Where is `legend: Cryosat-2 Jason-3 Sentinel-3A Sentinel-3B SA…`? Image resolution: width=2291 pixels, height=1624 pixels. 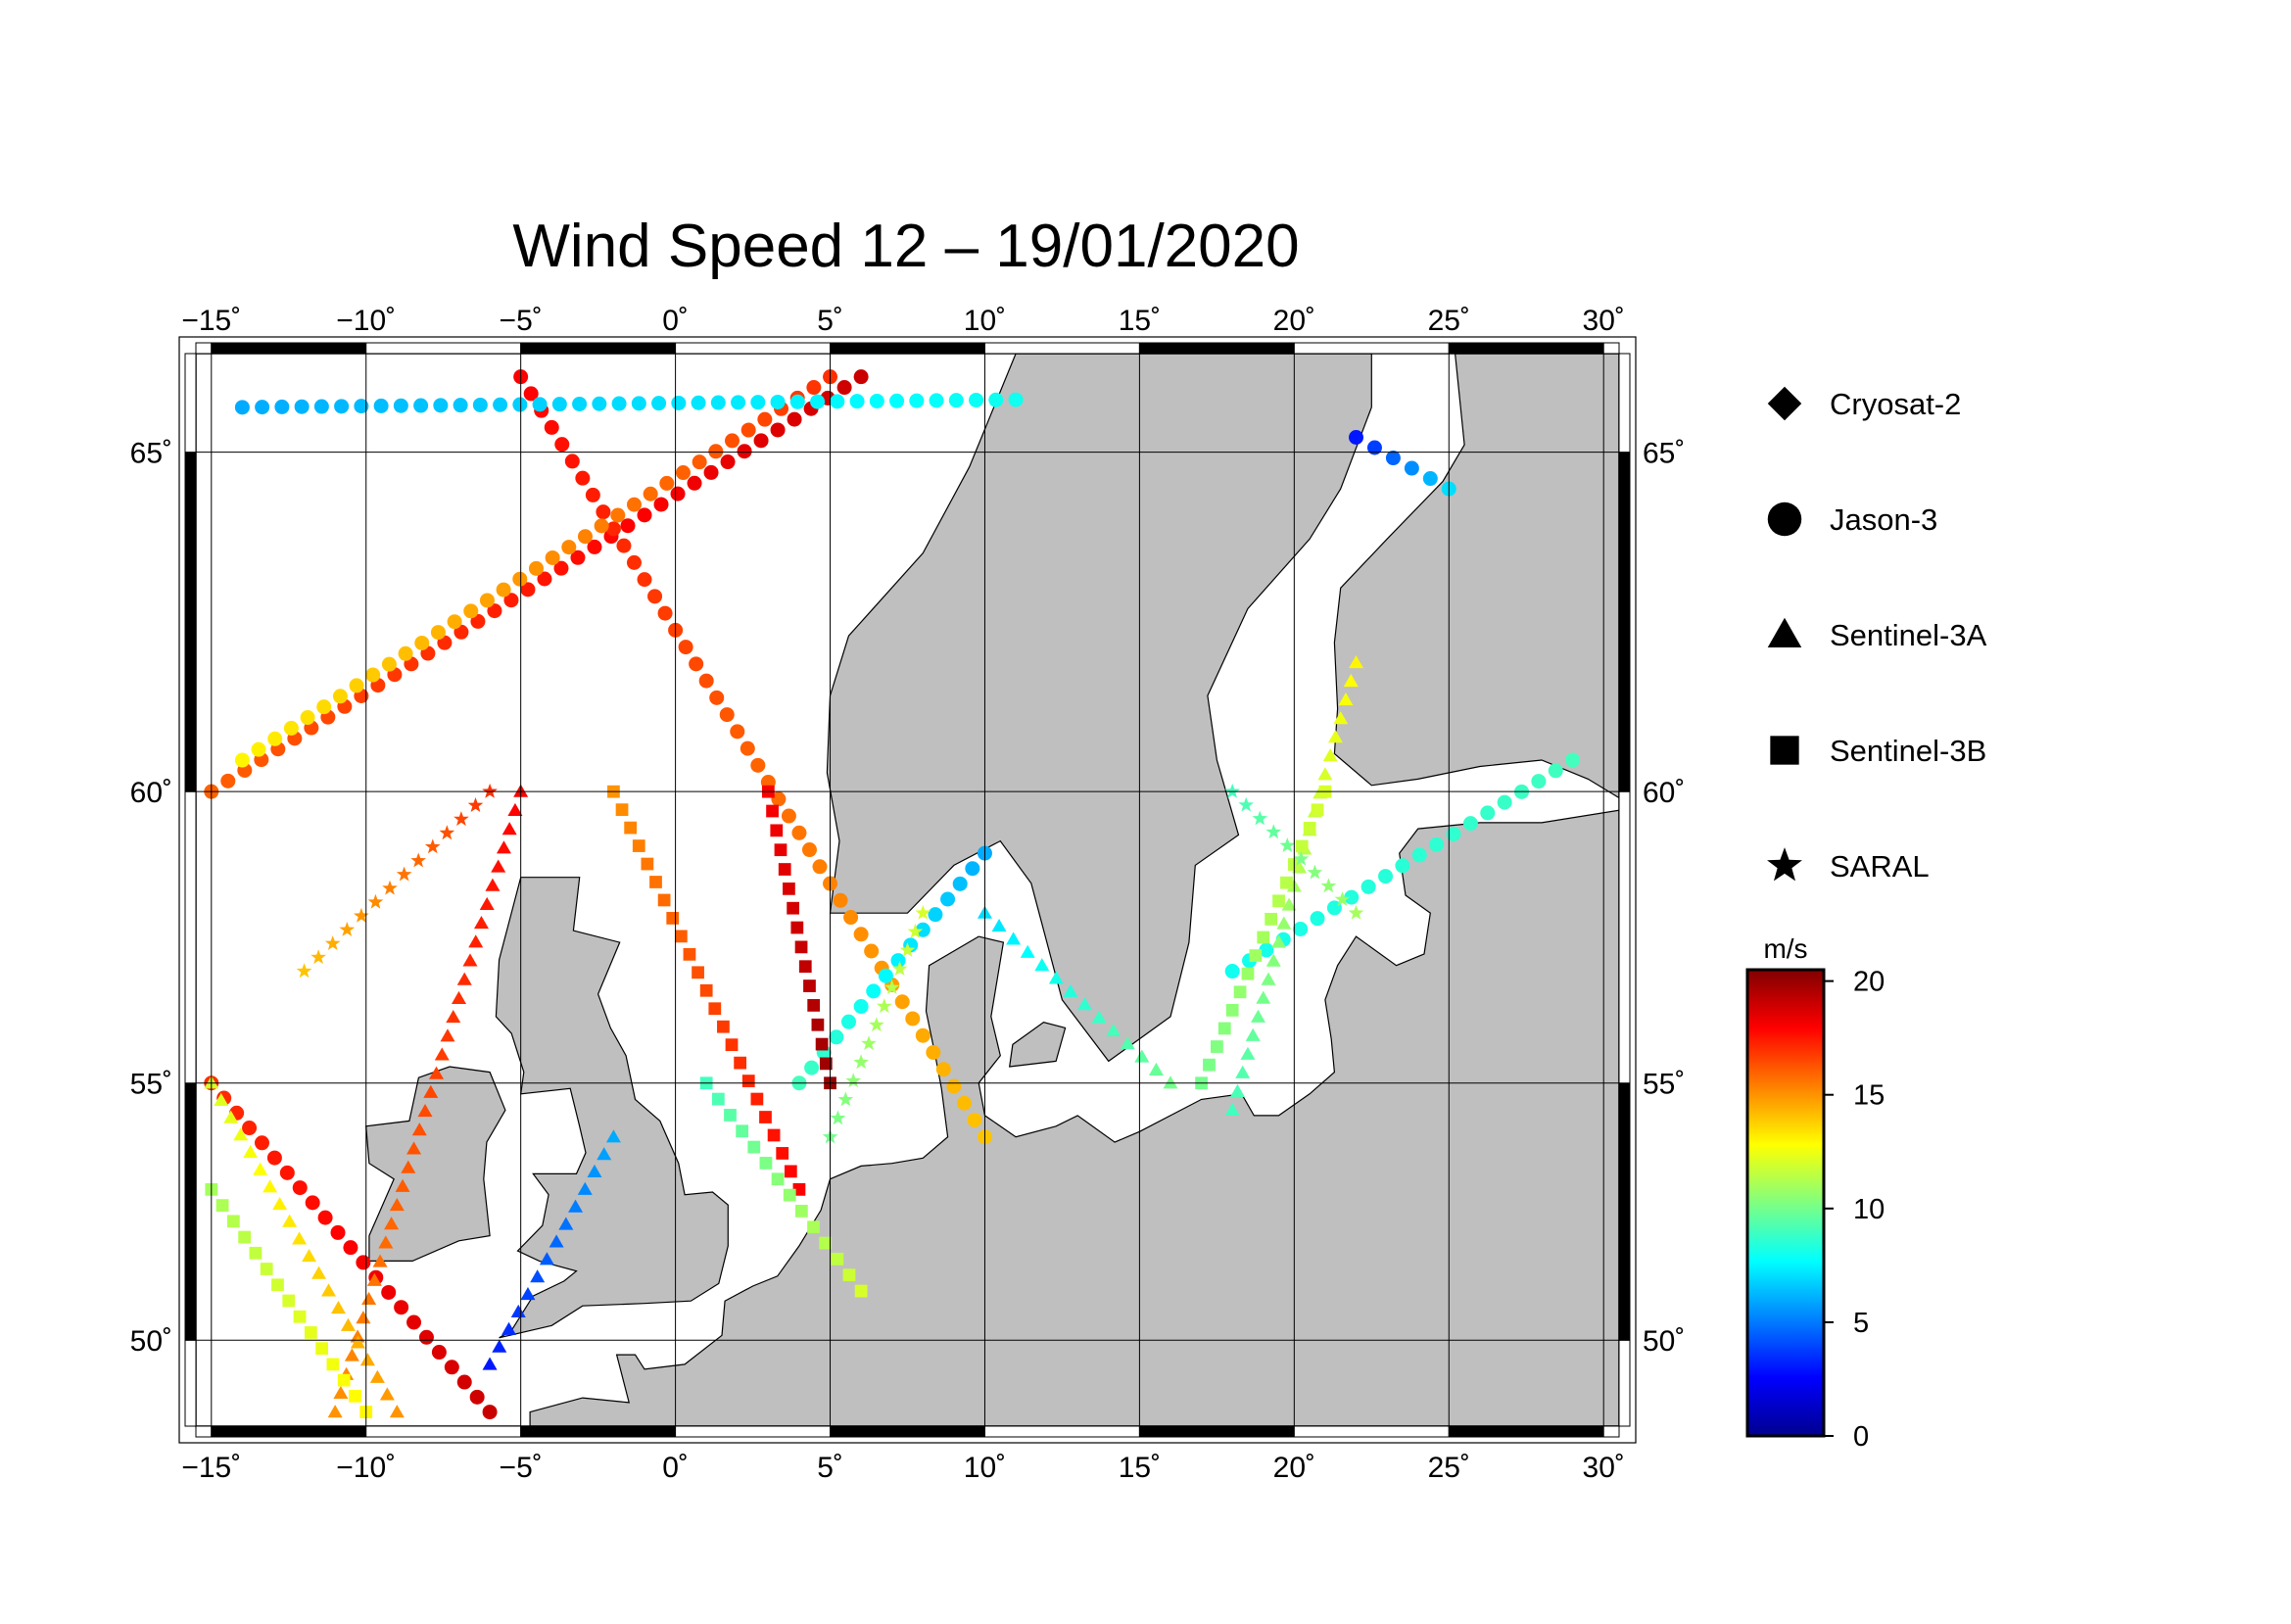 legend: Cryosat-2 Jason-3 Sentinel-3A Sentinel-3B SA… is located at coordinates (1877, 635).